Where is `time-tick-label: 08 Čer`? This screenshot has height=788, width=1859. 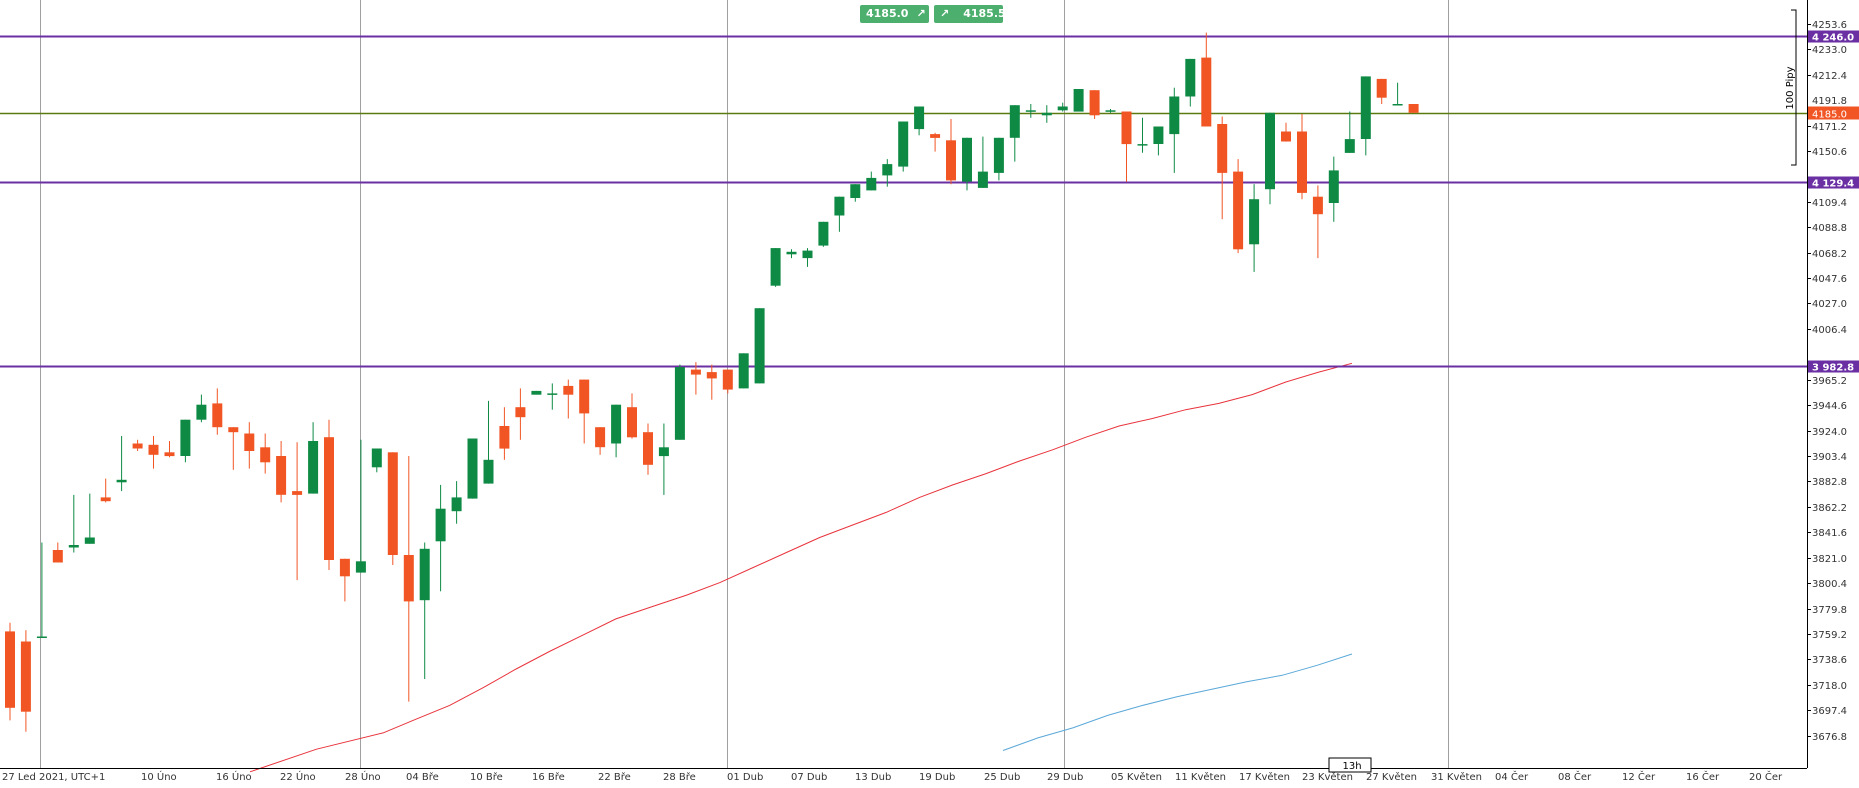 time-tick-label: 08 Čer is located at coordinates (1575, 776).